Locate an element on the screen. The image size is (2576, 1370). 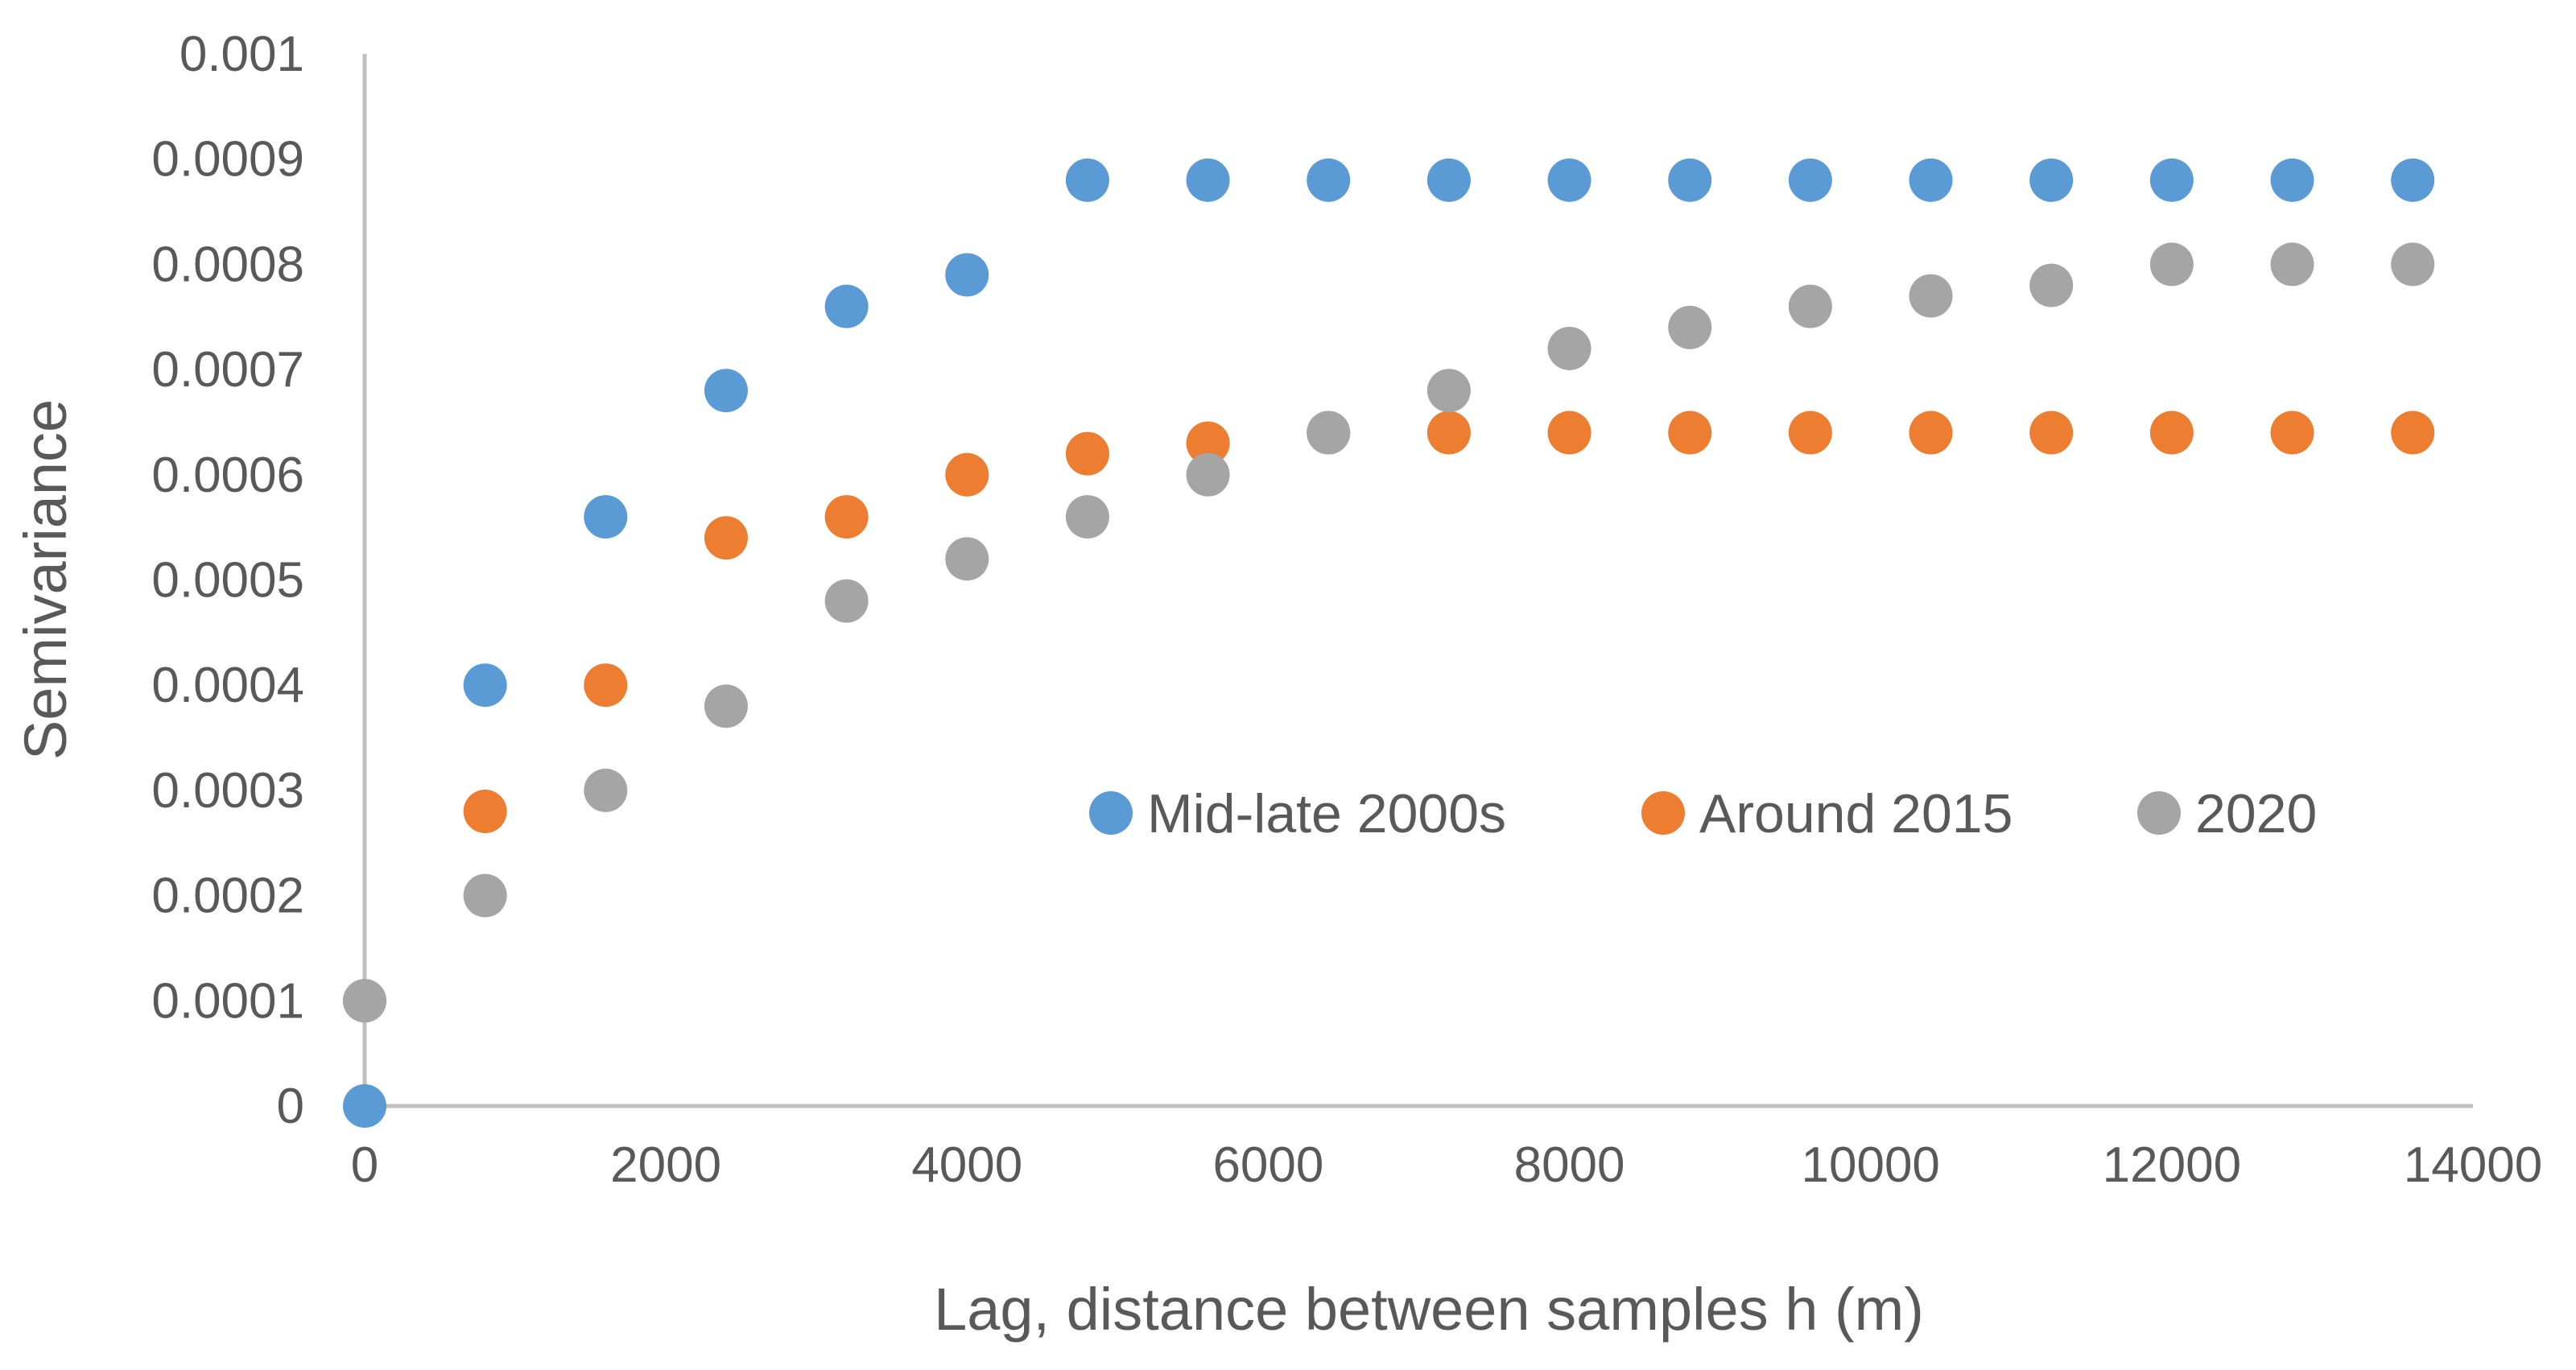
y-tick-label: 0.0004 is located at coordinates (227, 685).